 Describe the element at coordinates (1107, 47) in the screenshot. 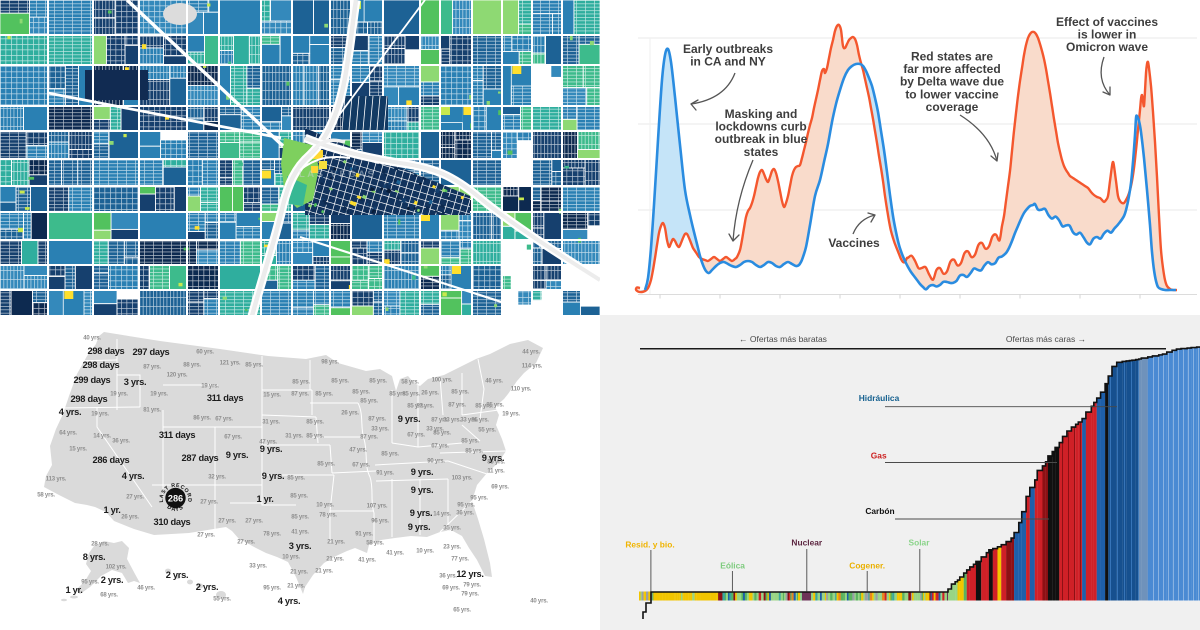

I see `svg-text: Omicron wave` at that location.